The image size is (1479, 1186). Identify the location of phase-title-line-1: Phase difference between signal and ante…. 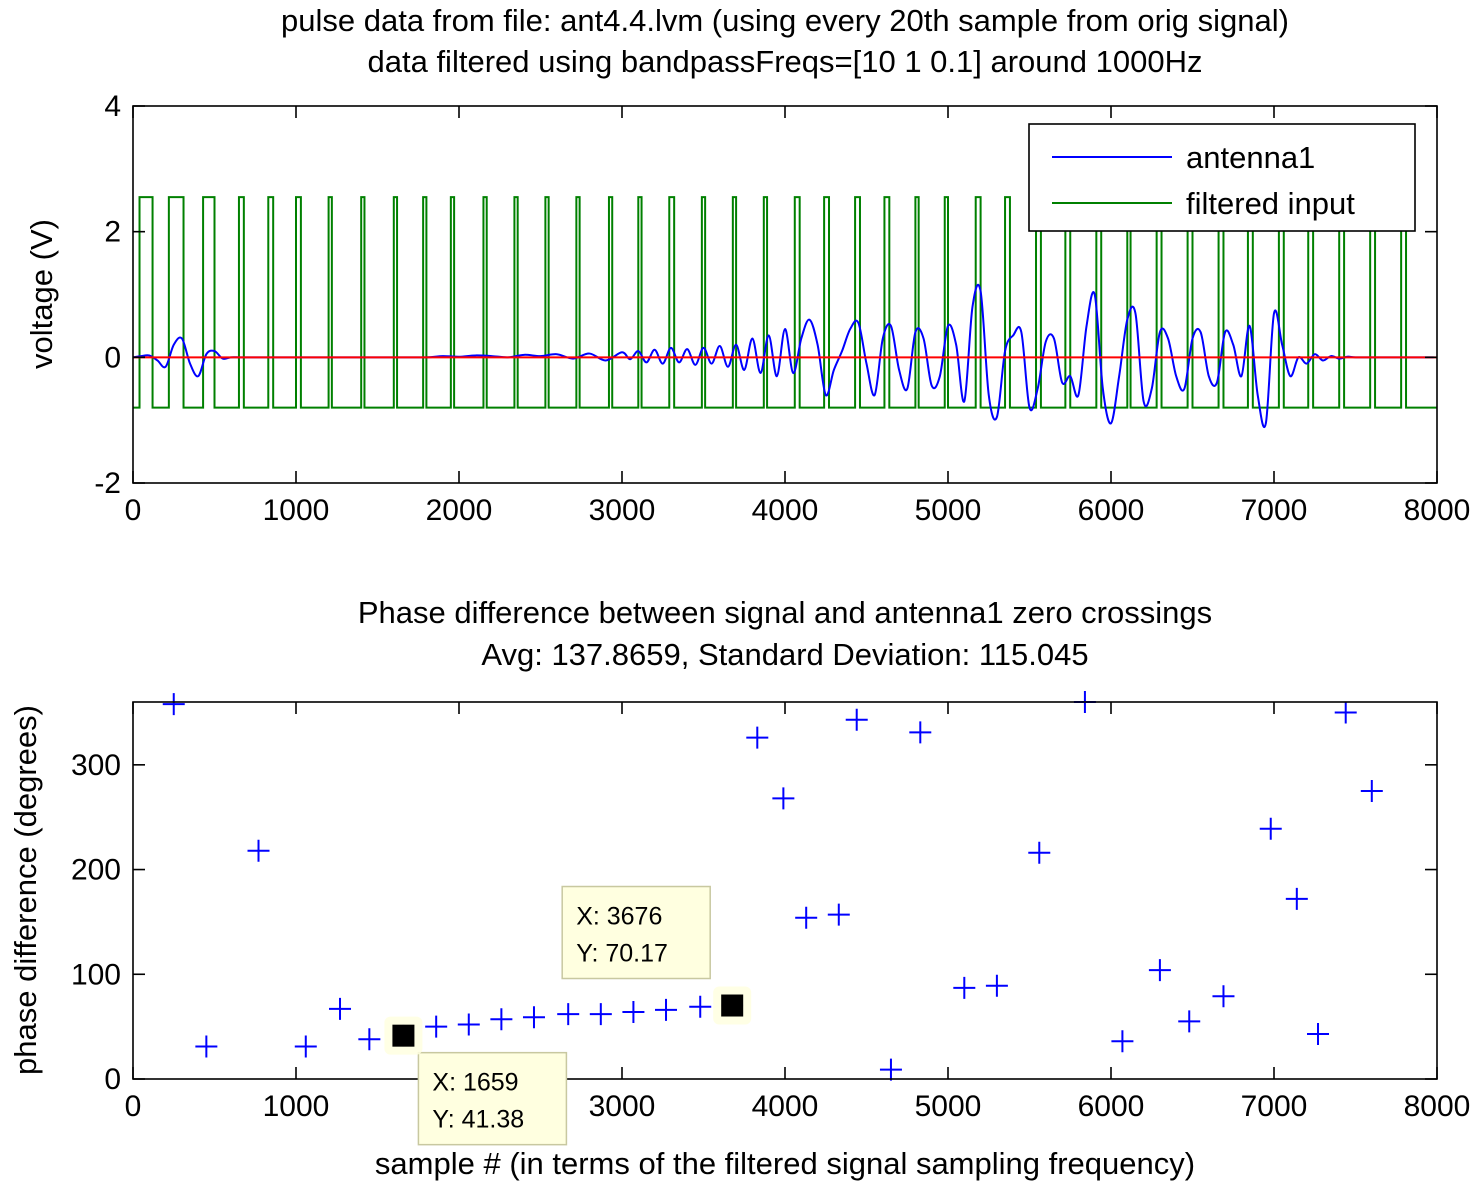
(785, 612).